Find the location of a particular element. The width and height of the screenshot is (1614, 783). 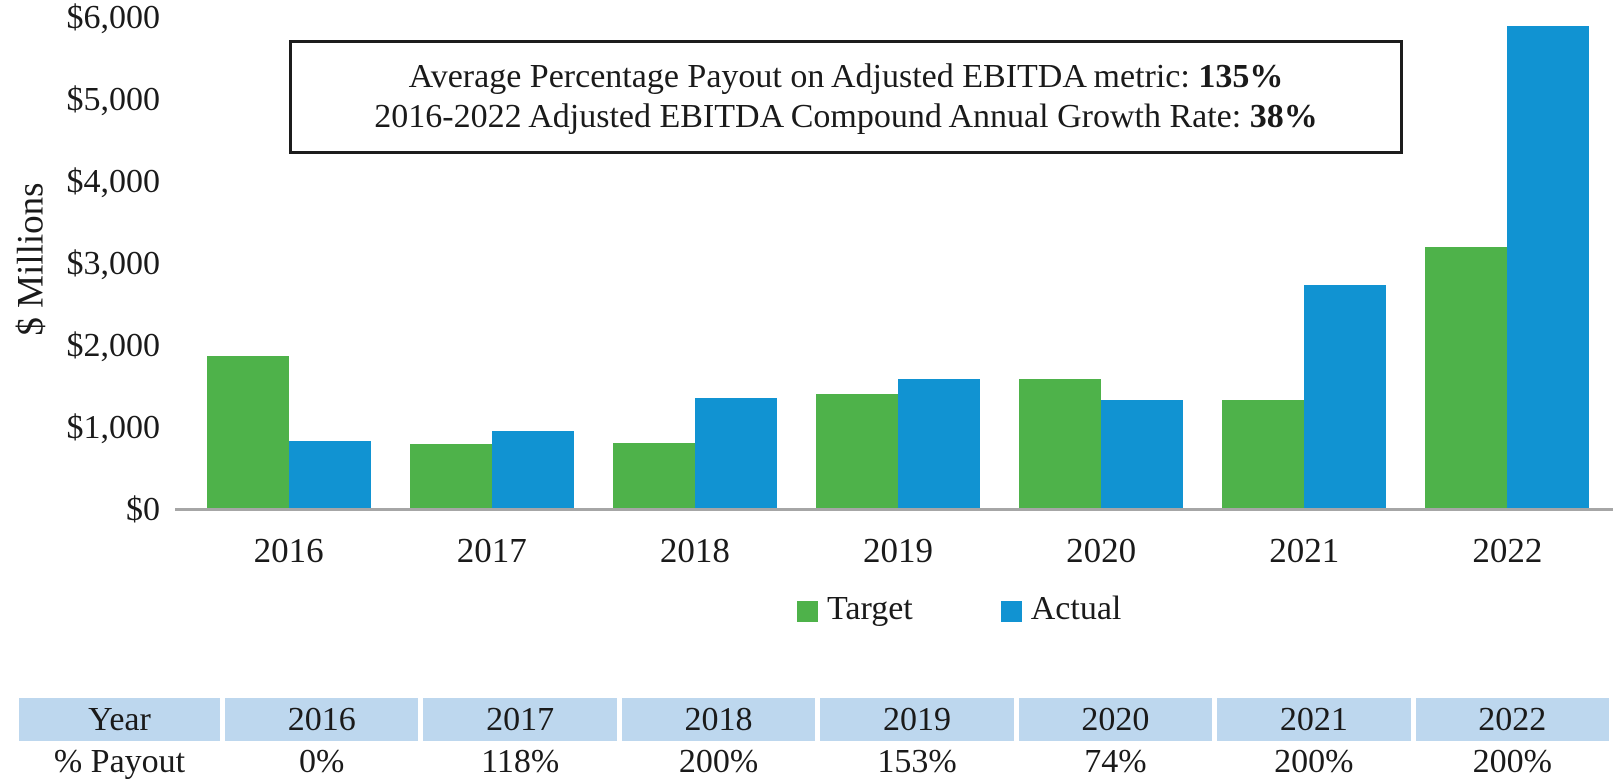

bar-actual-2022 is located at coordinates (1548, 268).